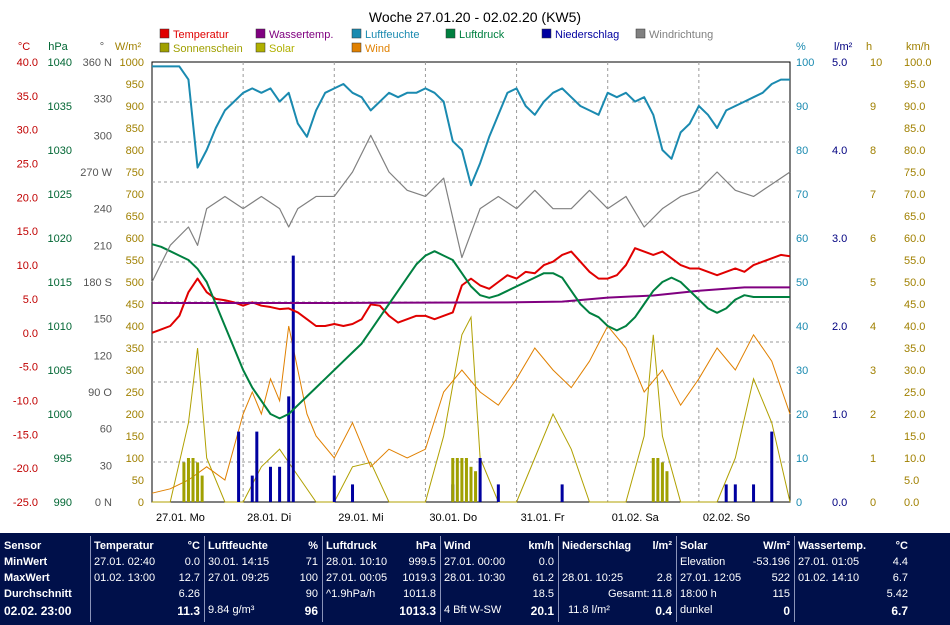 The image size is (950, 625). Describe the element at coordinates (425, 546) in the screenshot. I see `pressure-unit: hPa` at that location.